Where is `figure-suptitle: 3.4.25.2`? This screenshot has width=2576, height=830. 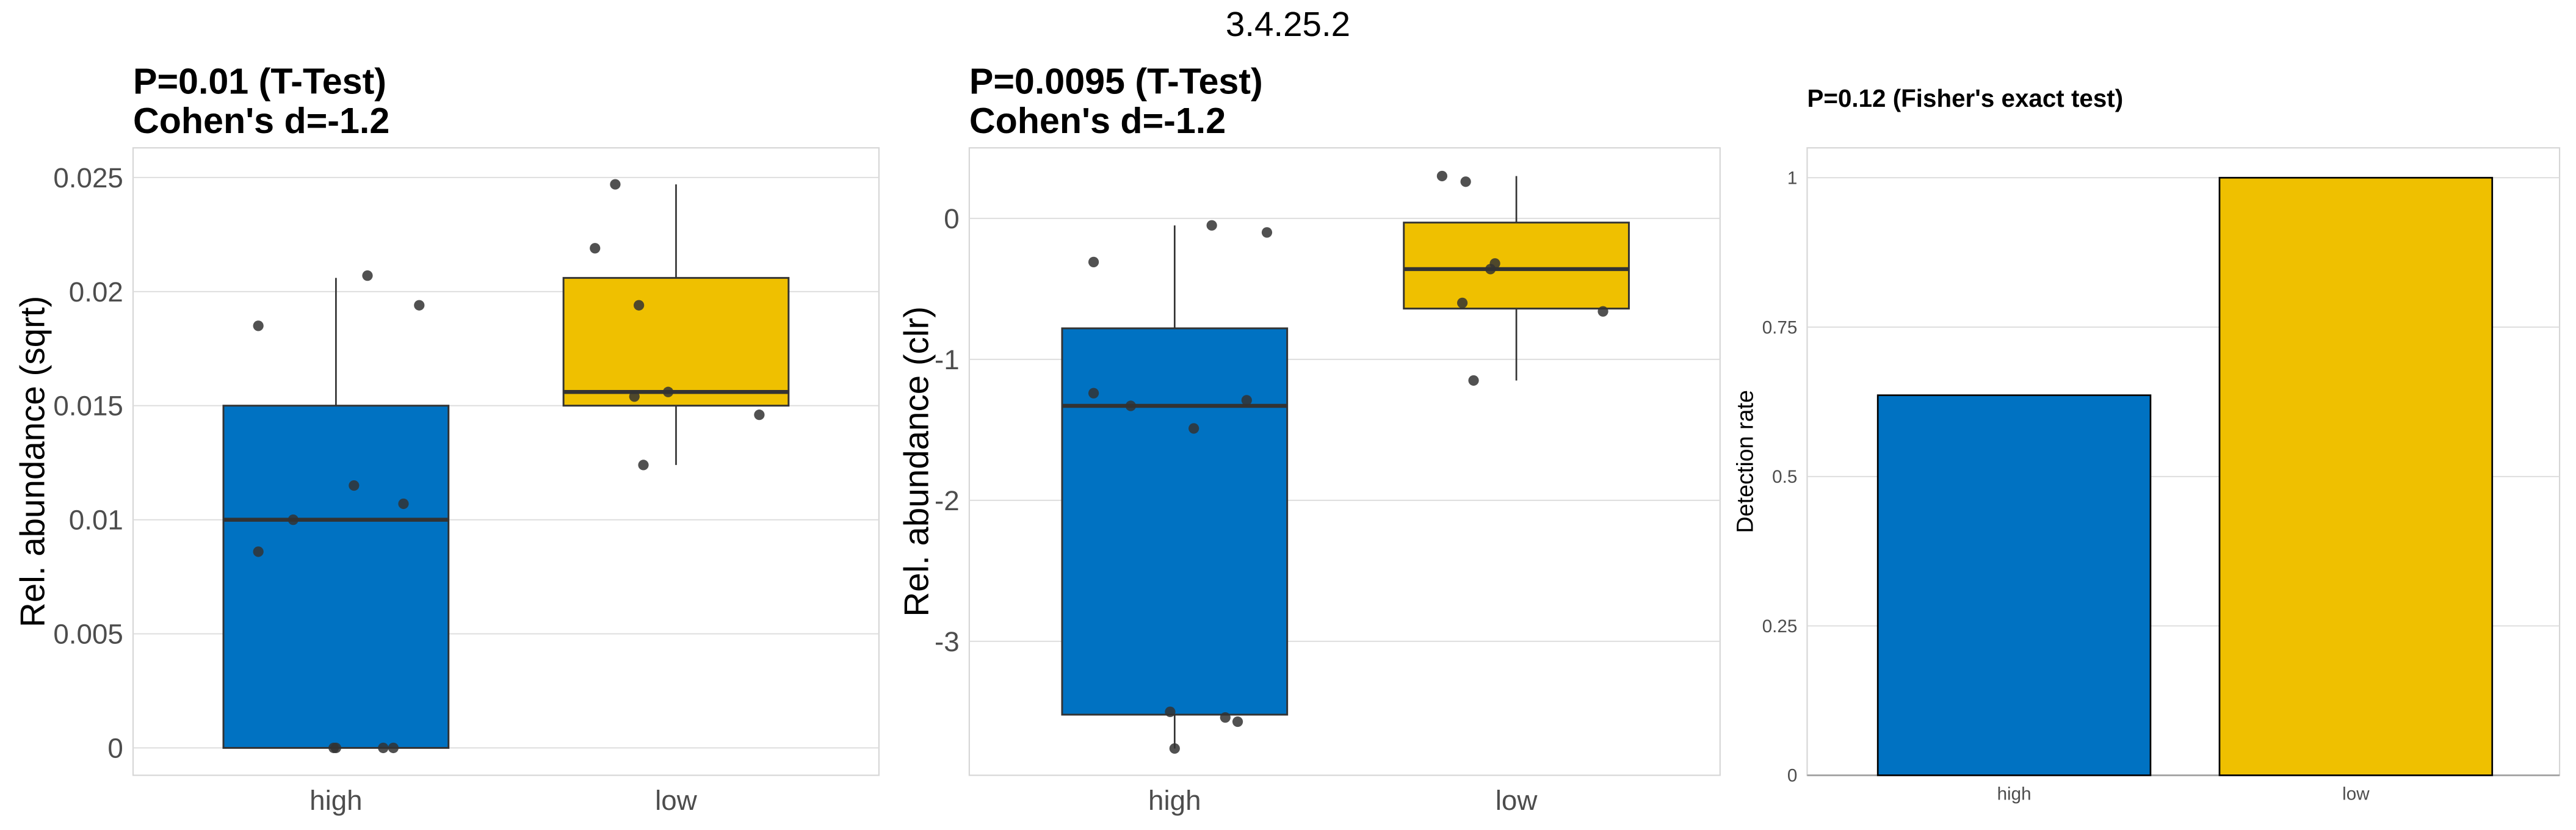
figure-suptitle: 3.4.25.2 is located at coordinates (1288, 24).